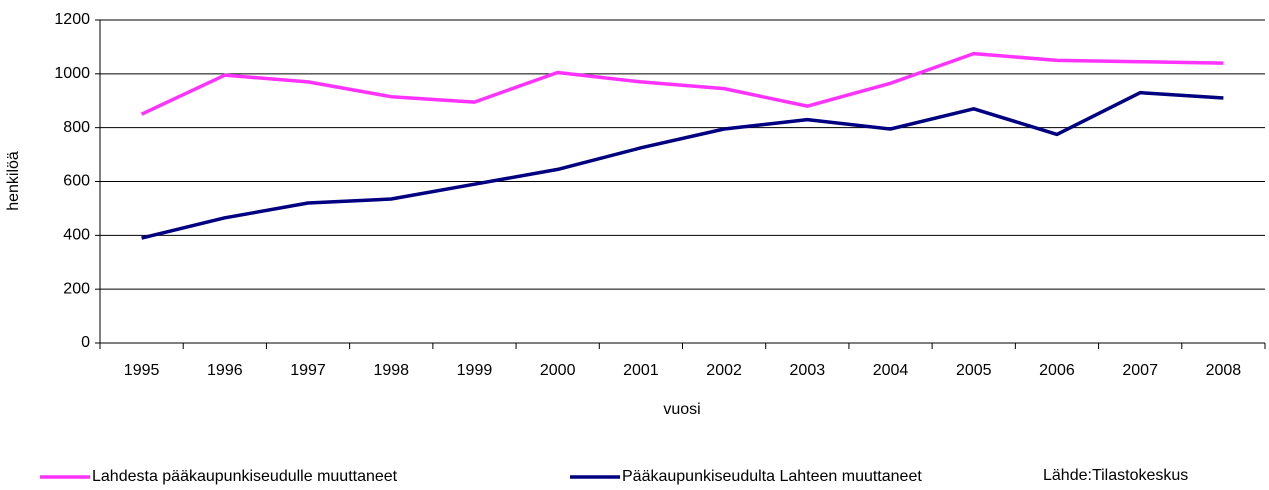  Describe the element at coordinates (1140, 370) in the screenshot. I see `x-tick-label: 2007` at that location.